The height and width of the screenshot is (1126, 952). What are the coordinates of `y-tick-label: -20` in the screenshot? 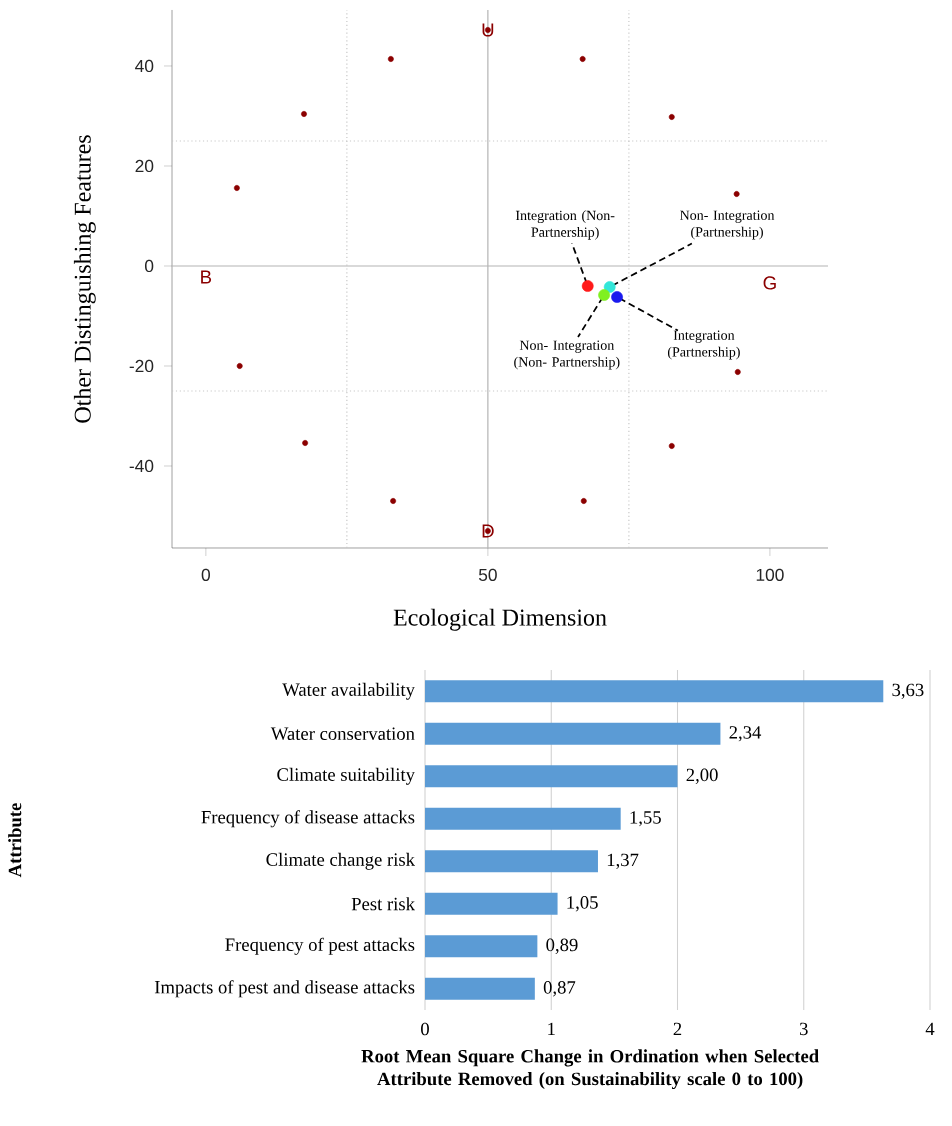 It's located at (141, 366).